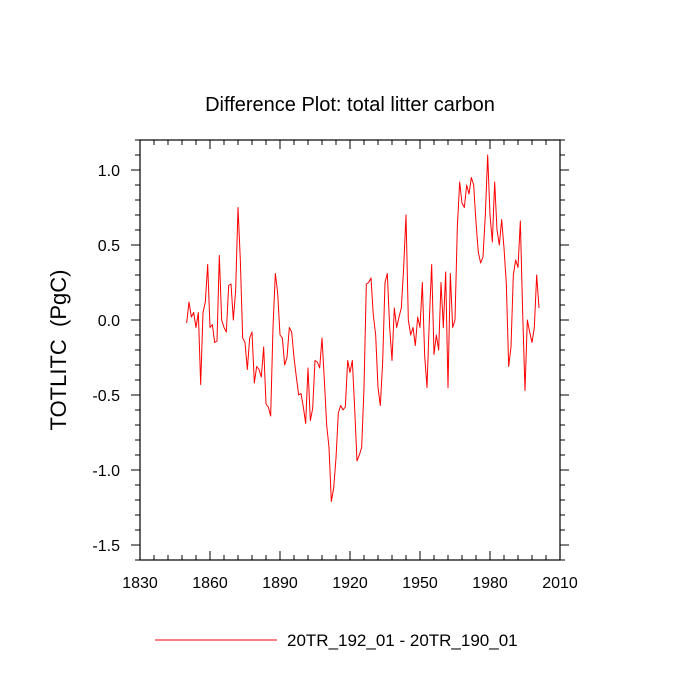 Image resolution: width=700 pixels, height=700 pixels. I want to click on y-tick-label: -1.5, so click(106, 546).